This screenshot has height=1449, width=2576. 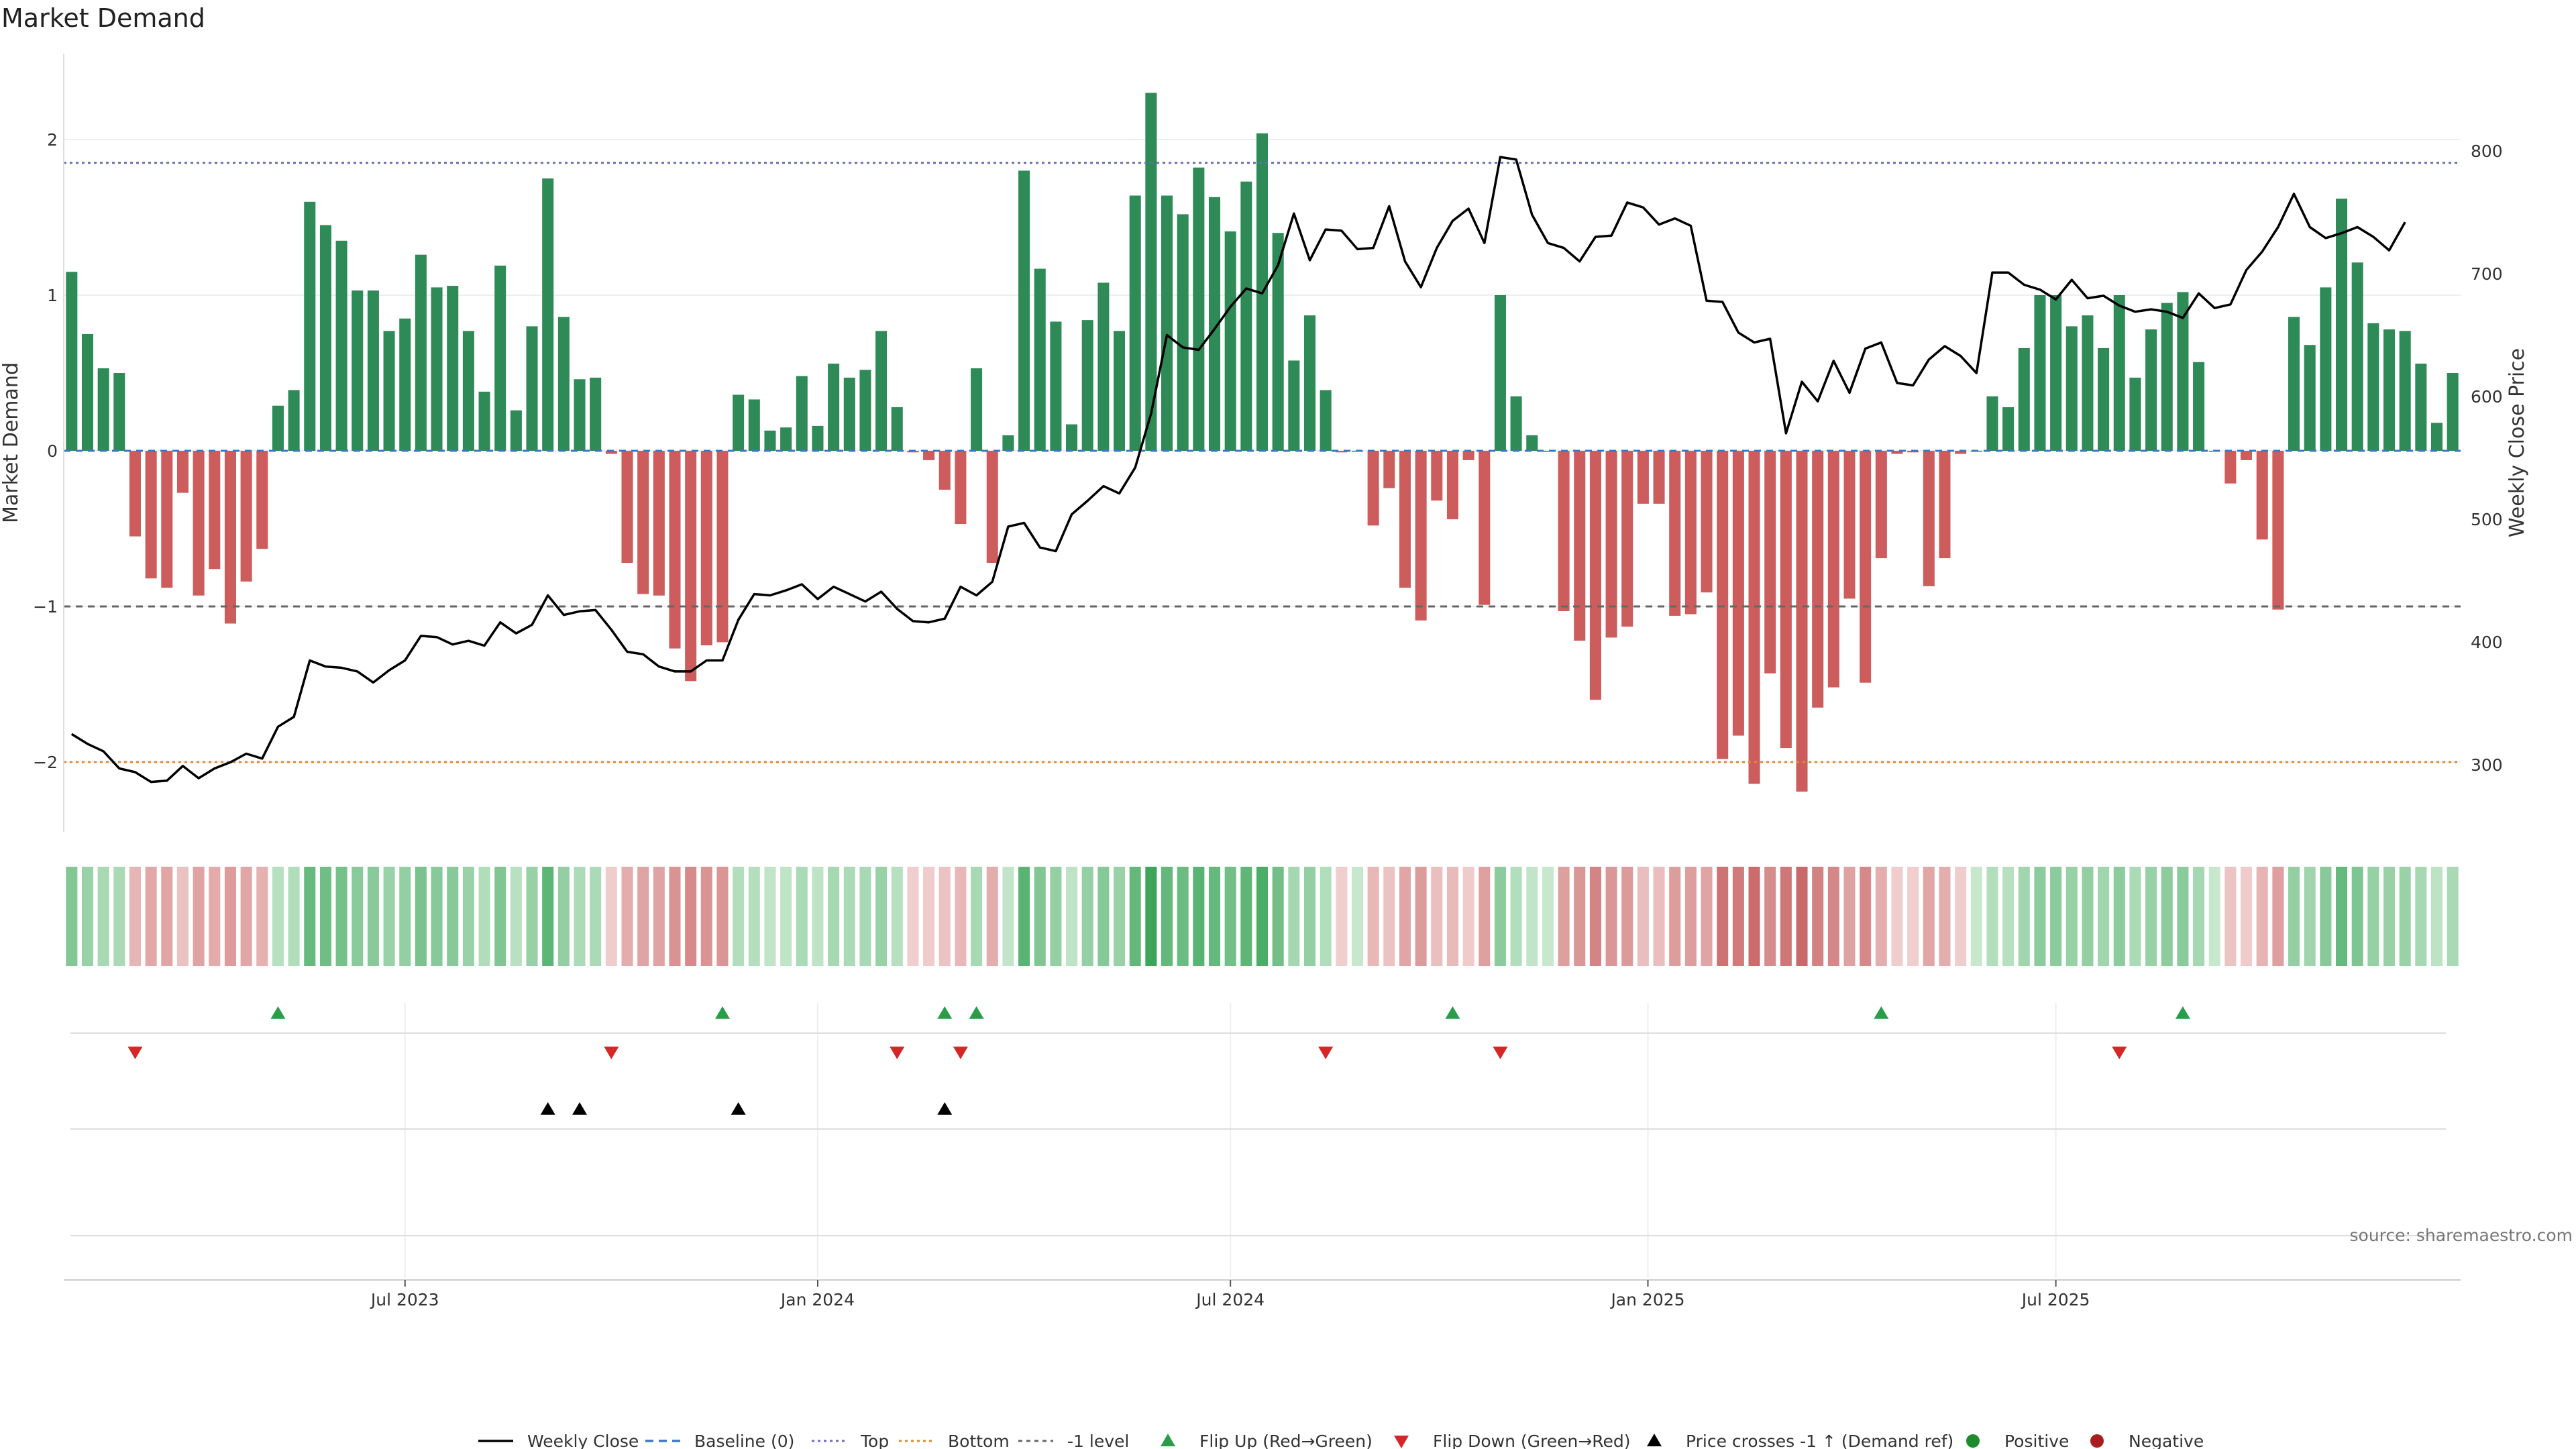 What do you see at coordinates (103, 18) in the screenshot?
I see `chart-title: Market Demand` at bounding box center [103, 18].